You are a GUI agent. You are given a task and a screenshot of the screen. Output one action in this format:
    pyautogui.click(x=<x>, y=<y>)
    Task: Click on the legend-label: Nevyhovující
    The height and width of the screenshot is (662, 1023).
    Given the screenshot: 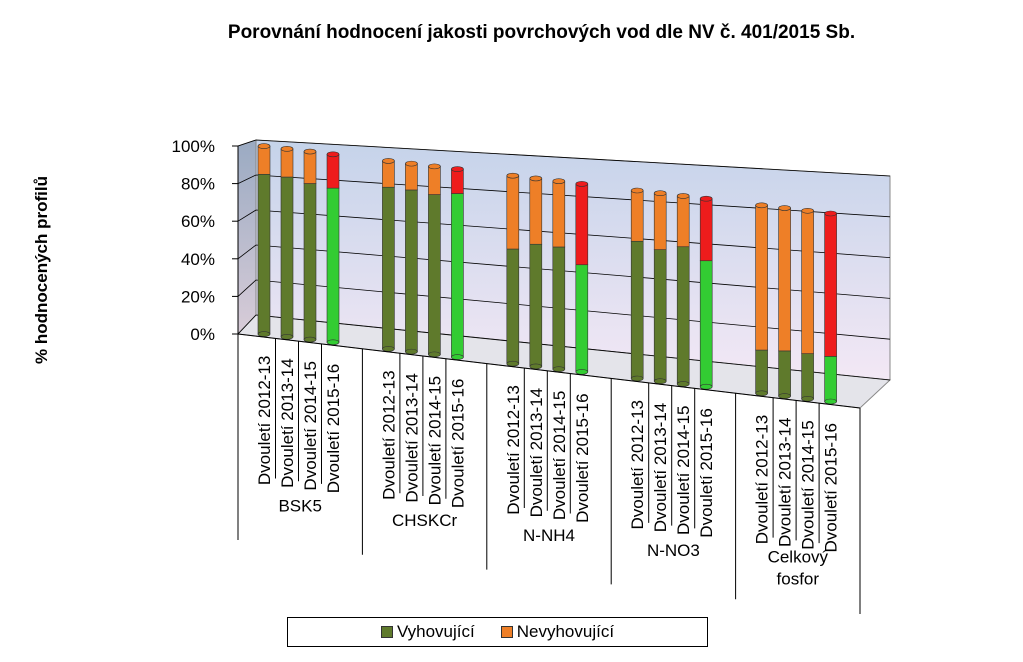 What is the action you would take?
    pyautogui.click(x=565, y=631)
    